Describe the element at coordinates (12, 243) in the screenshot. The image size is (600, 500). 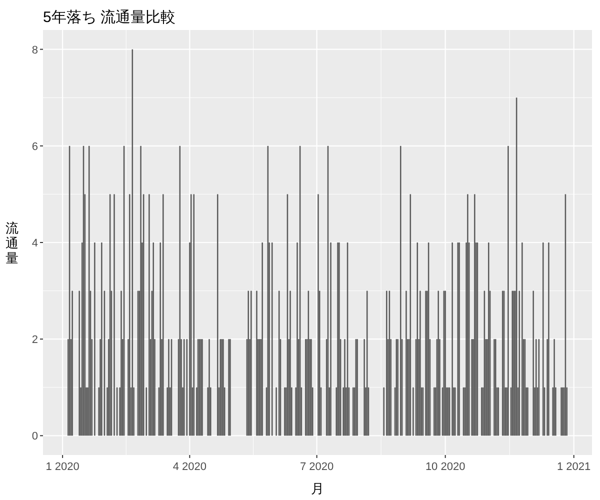
I see `y-axis-title: 流通量` at that location.